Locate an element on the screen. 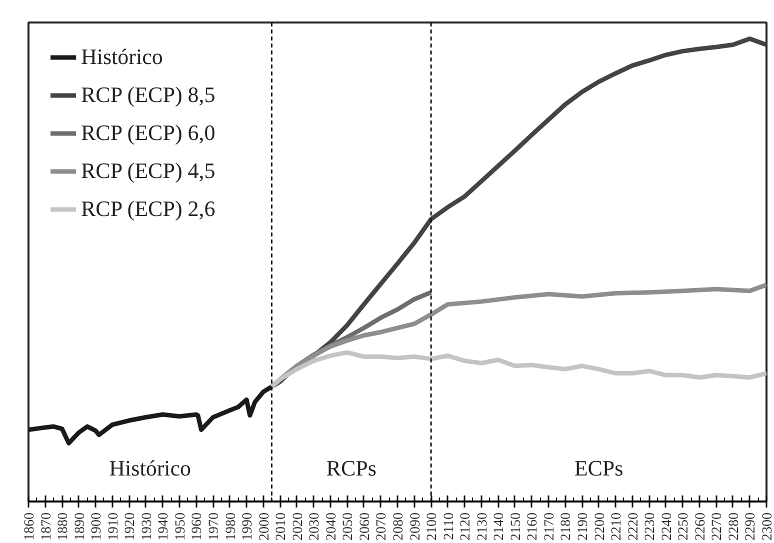 The image size is (774, 543). x-tick-label: 1860 is located at coordinates (30, 526).